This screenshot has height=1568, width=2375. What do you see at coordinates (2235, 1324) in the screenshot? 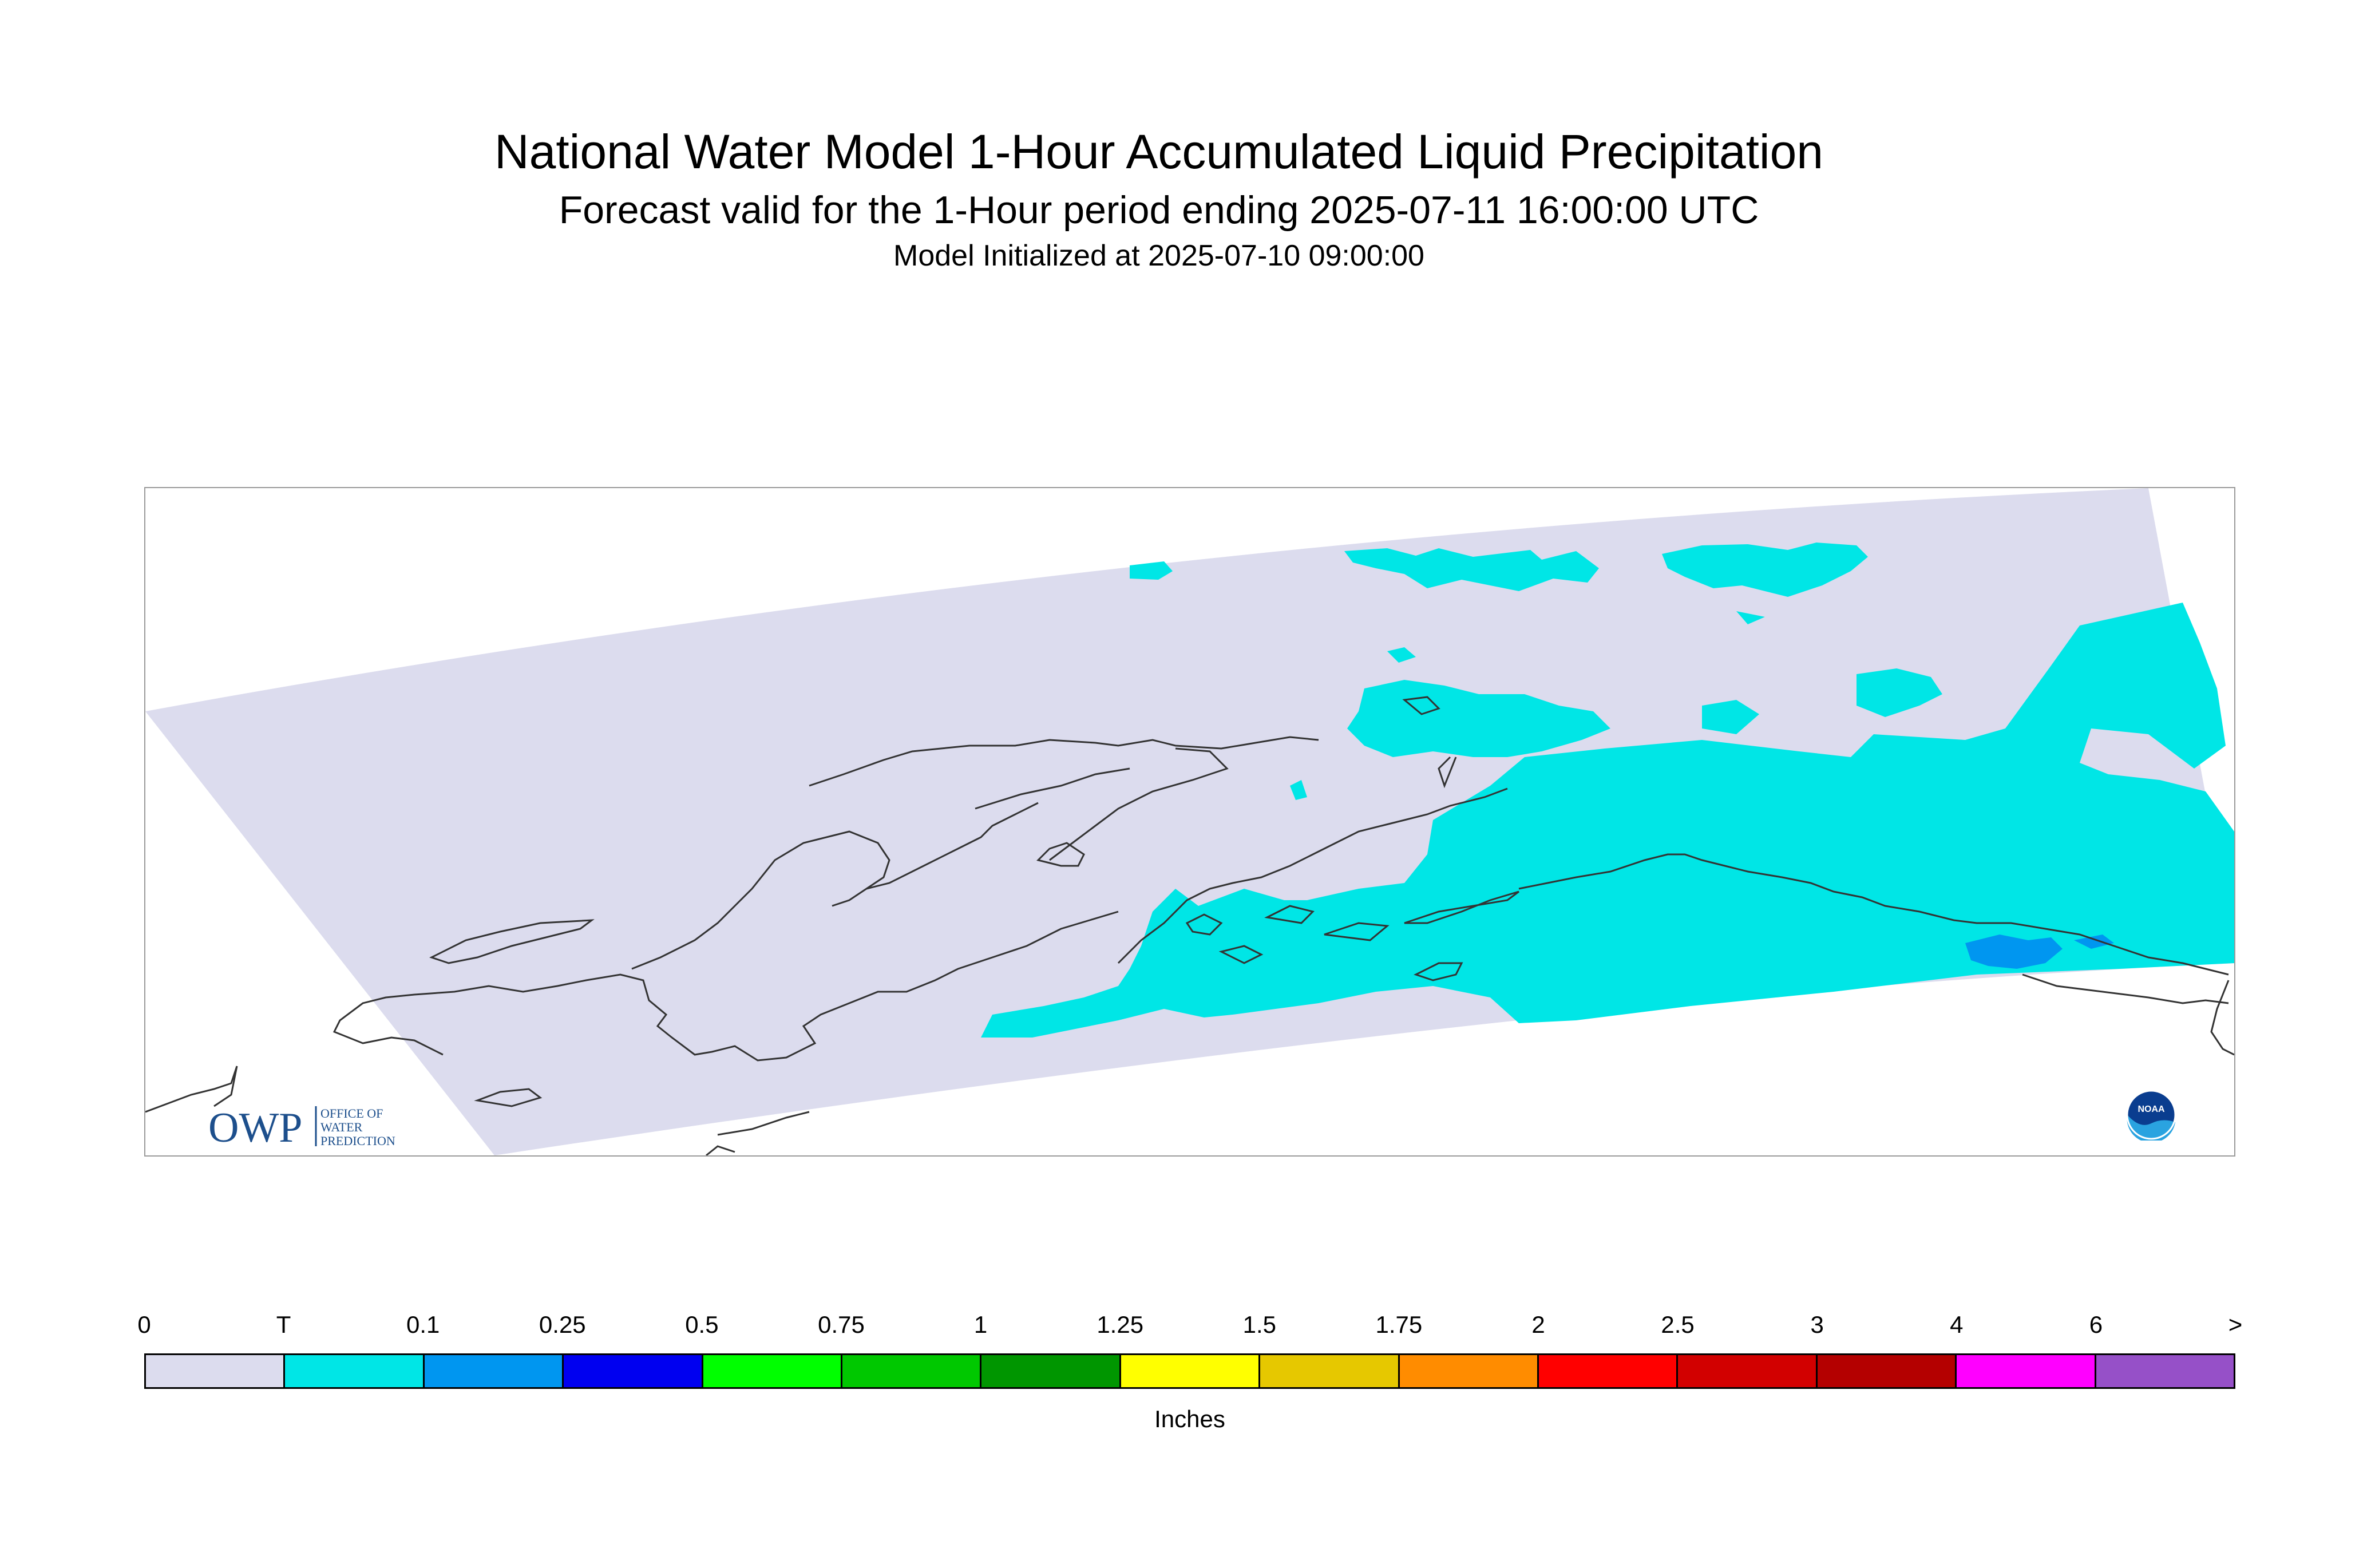
I see `legend-label: >` at bounding box center [2235, 1324].